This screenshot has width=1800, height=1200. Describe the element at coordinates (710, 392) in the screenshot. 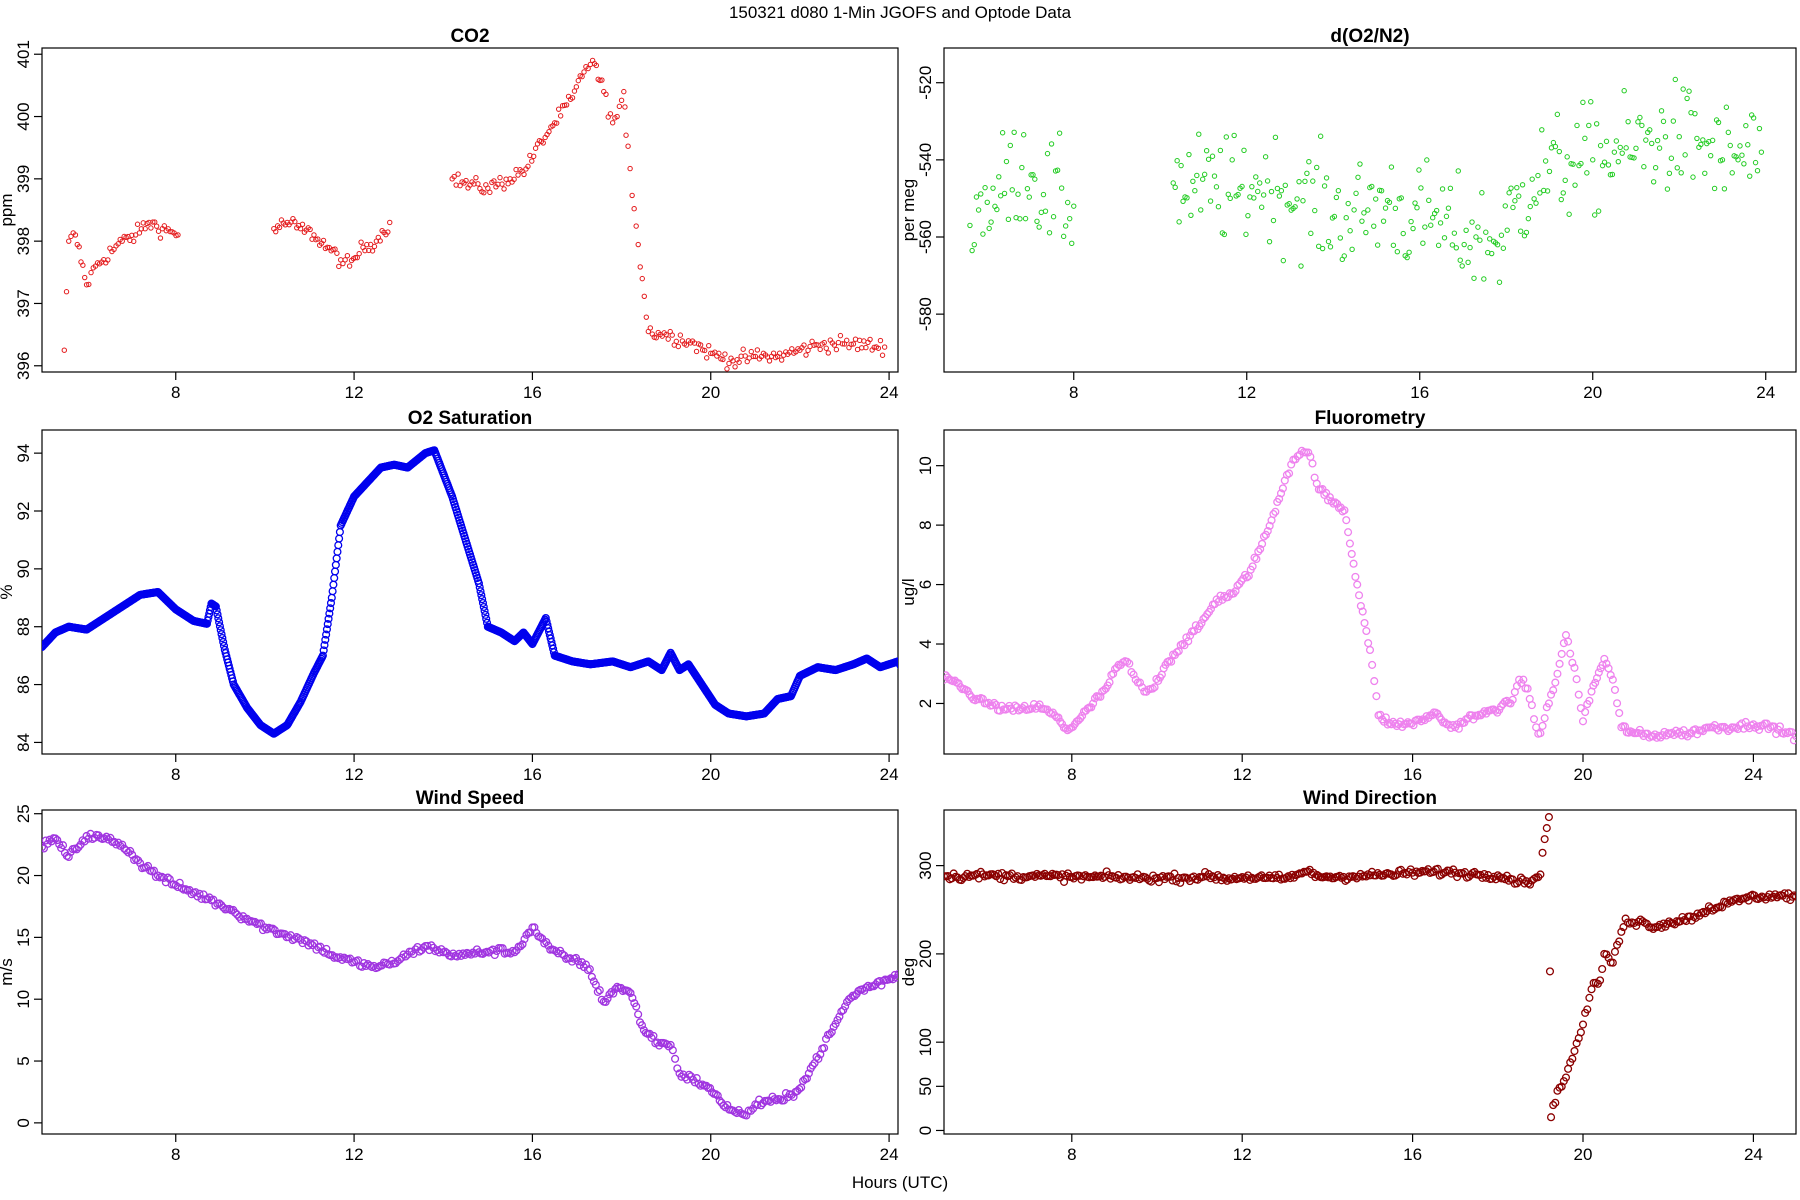

I see `co2-x-tick-label: 20` at that location.